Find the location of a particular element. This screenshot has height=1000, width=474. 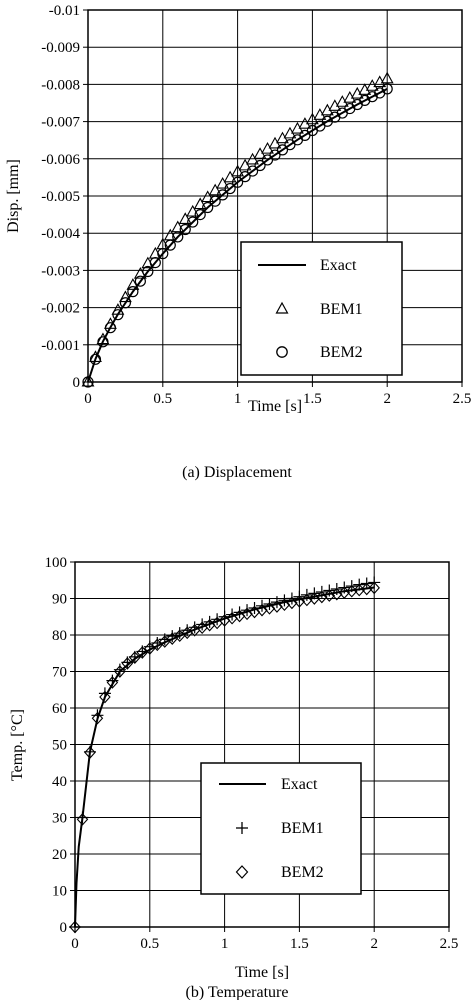

y-tick-label: -0.008 is located at coordinates (60, 85).